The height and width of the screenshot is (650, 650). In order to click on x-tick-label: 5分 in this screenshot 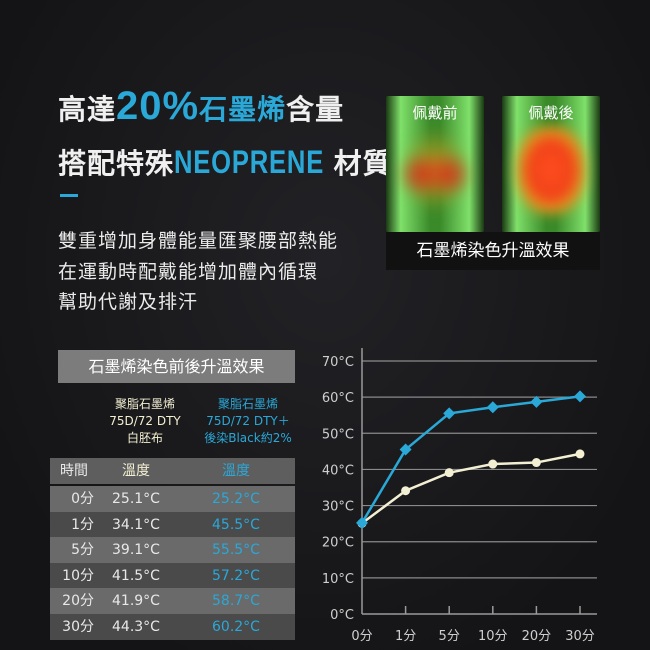, I will do `click(449, 636)`.